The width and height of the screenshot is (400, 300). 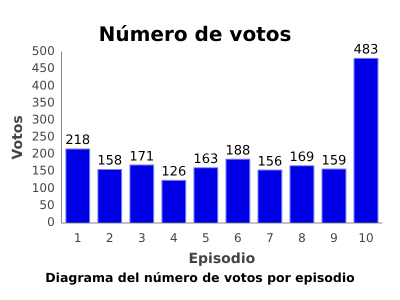 What do you see at coordinates (141, 156) in the screenshot?
I see `data-label: 171` at bounding box center [141, 156].